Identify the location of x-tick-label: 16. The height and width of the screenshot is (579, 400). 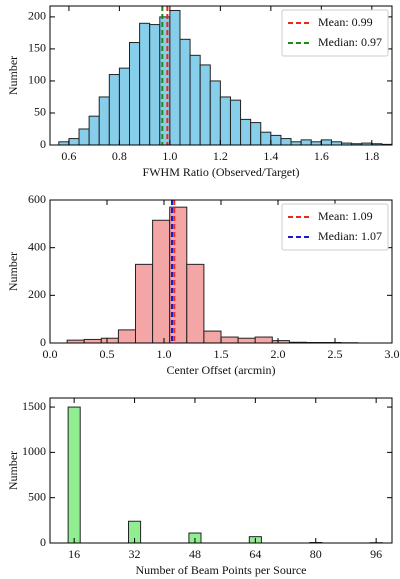
(74, 554).